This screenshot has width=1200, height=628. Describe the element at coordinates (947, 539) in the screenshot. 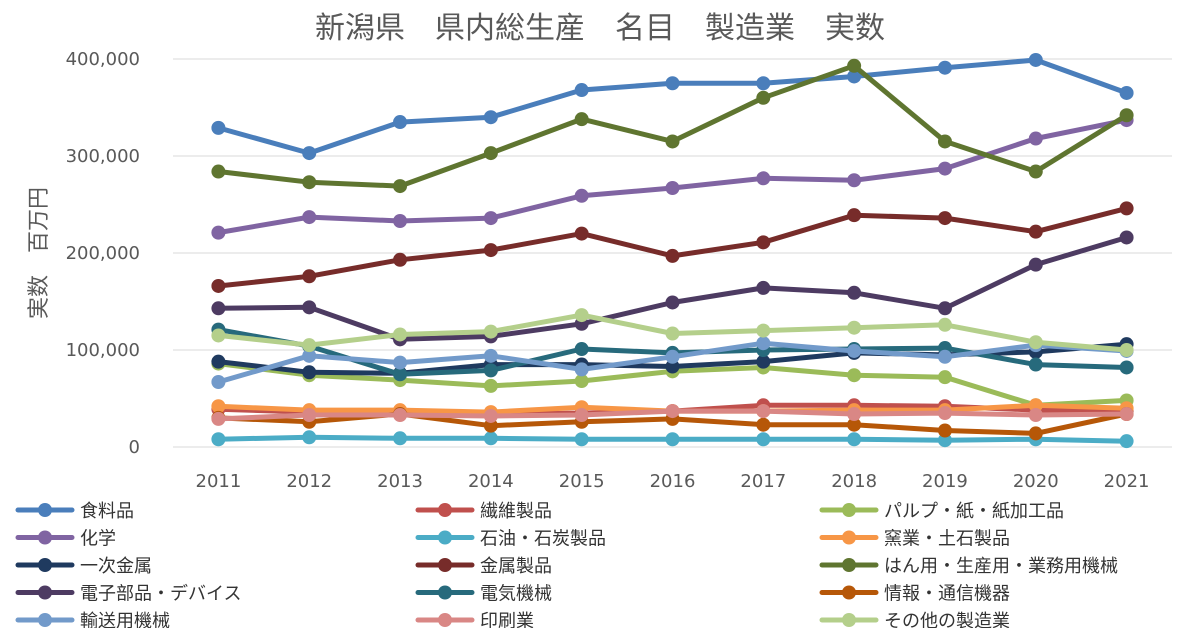

I see `legend-label: 窯業・土石製品` at that location.